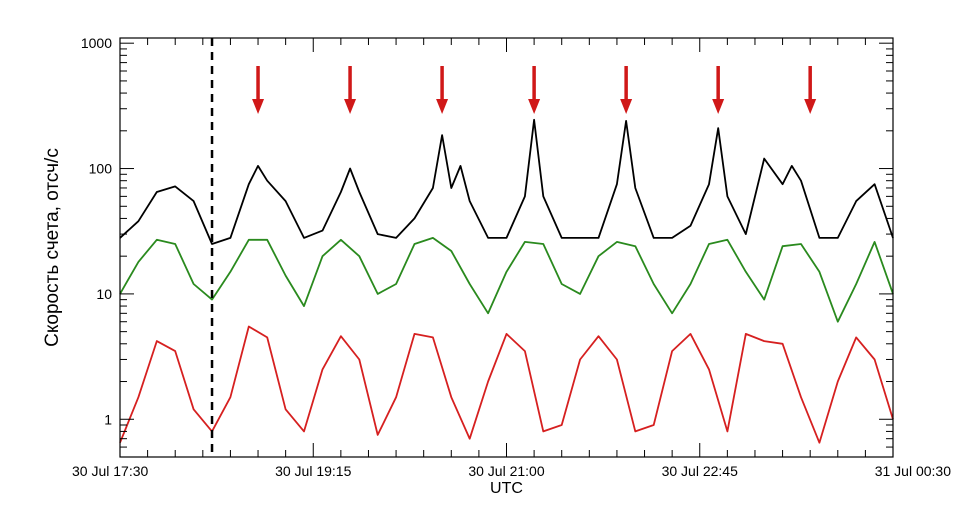 The height and width of the screenshot is (526, 960). I want to click on x-tick-label: 31 Jul 00:30, so click(913, 471).